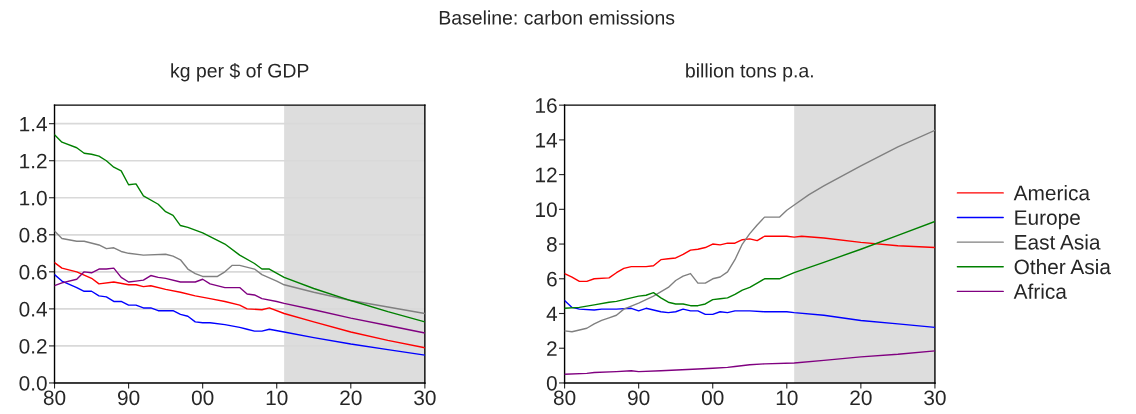  Describe the element at coordinates (33, 124) in the screenshot. I see `y-tick-label: 1.4` at that location.